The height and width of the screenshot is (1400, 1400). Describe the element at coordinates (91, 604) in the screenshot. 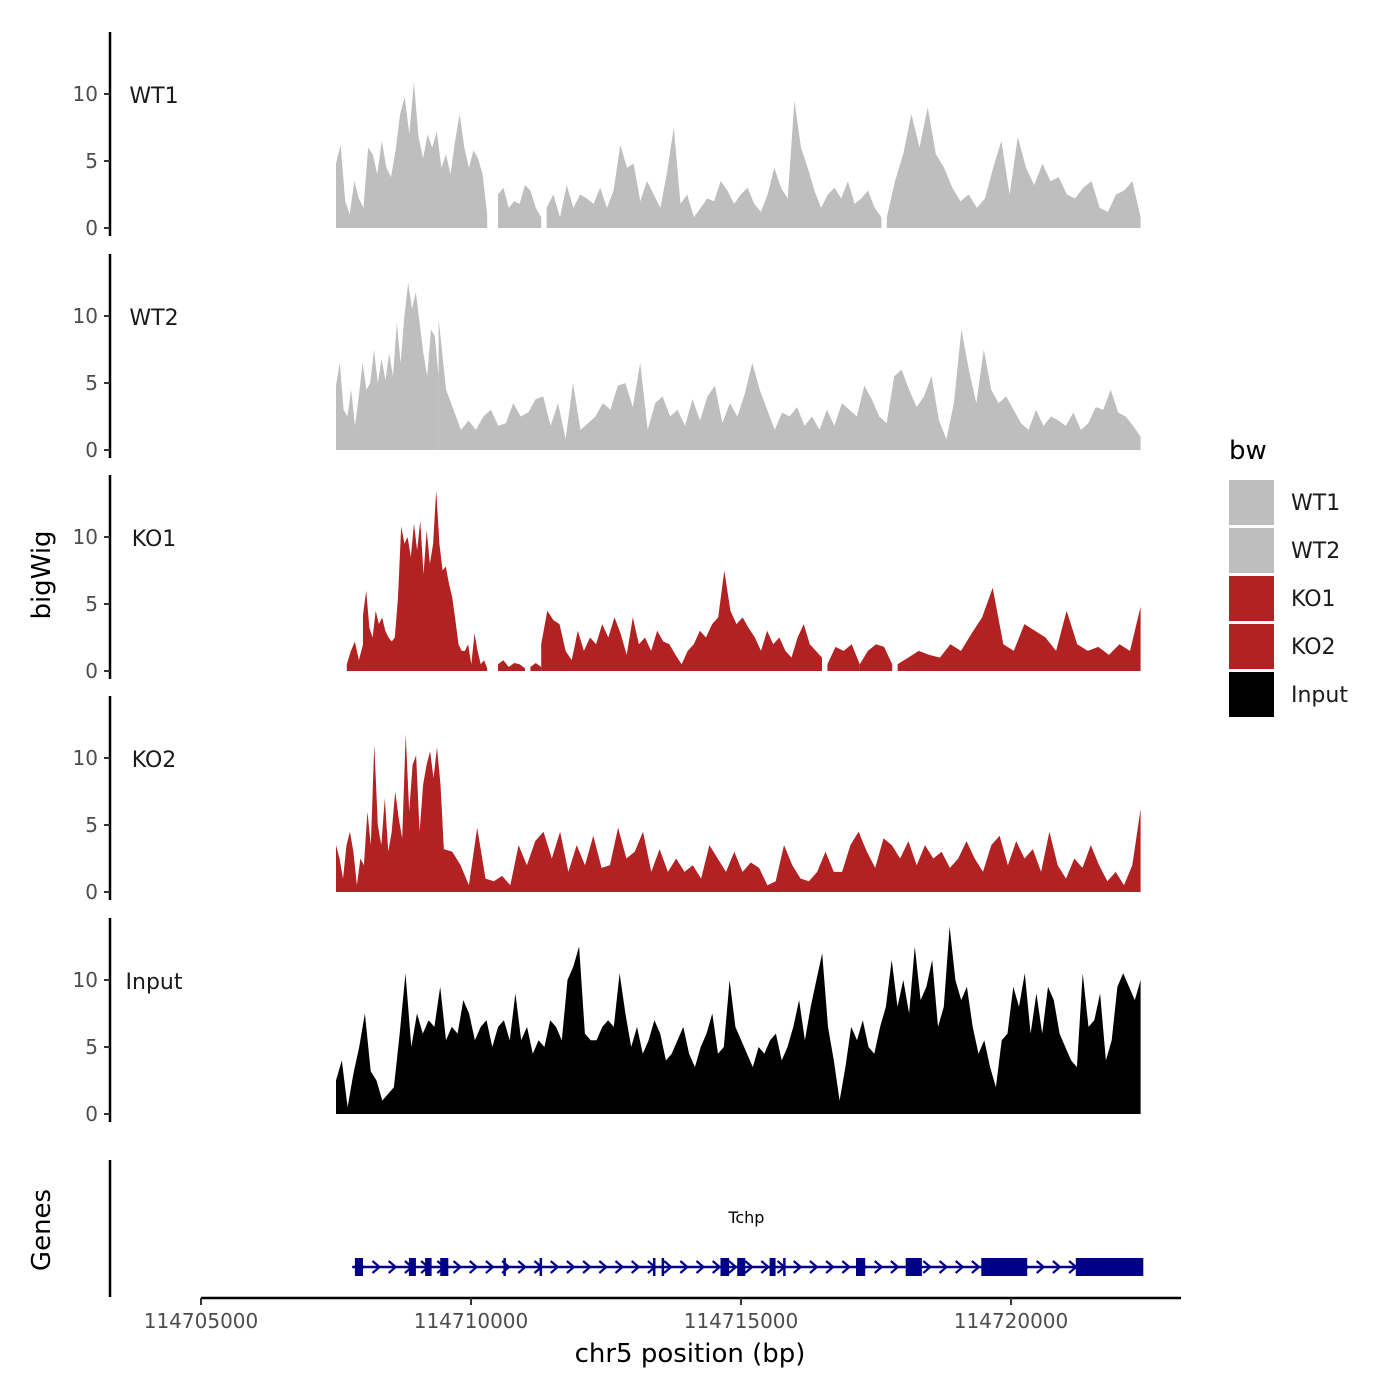

I see `y-tick-label-ko1-5: 5` at that location.